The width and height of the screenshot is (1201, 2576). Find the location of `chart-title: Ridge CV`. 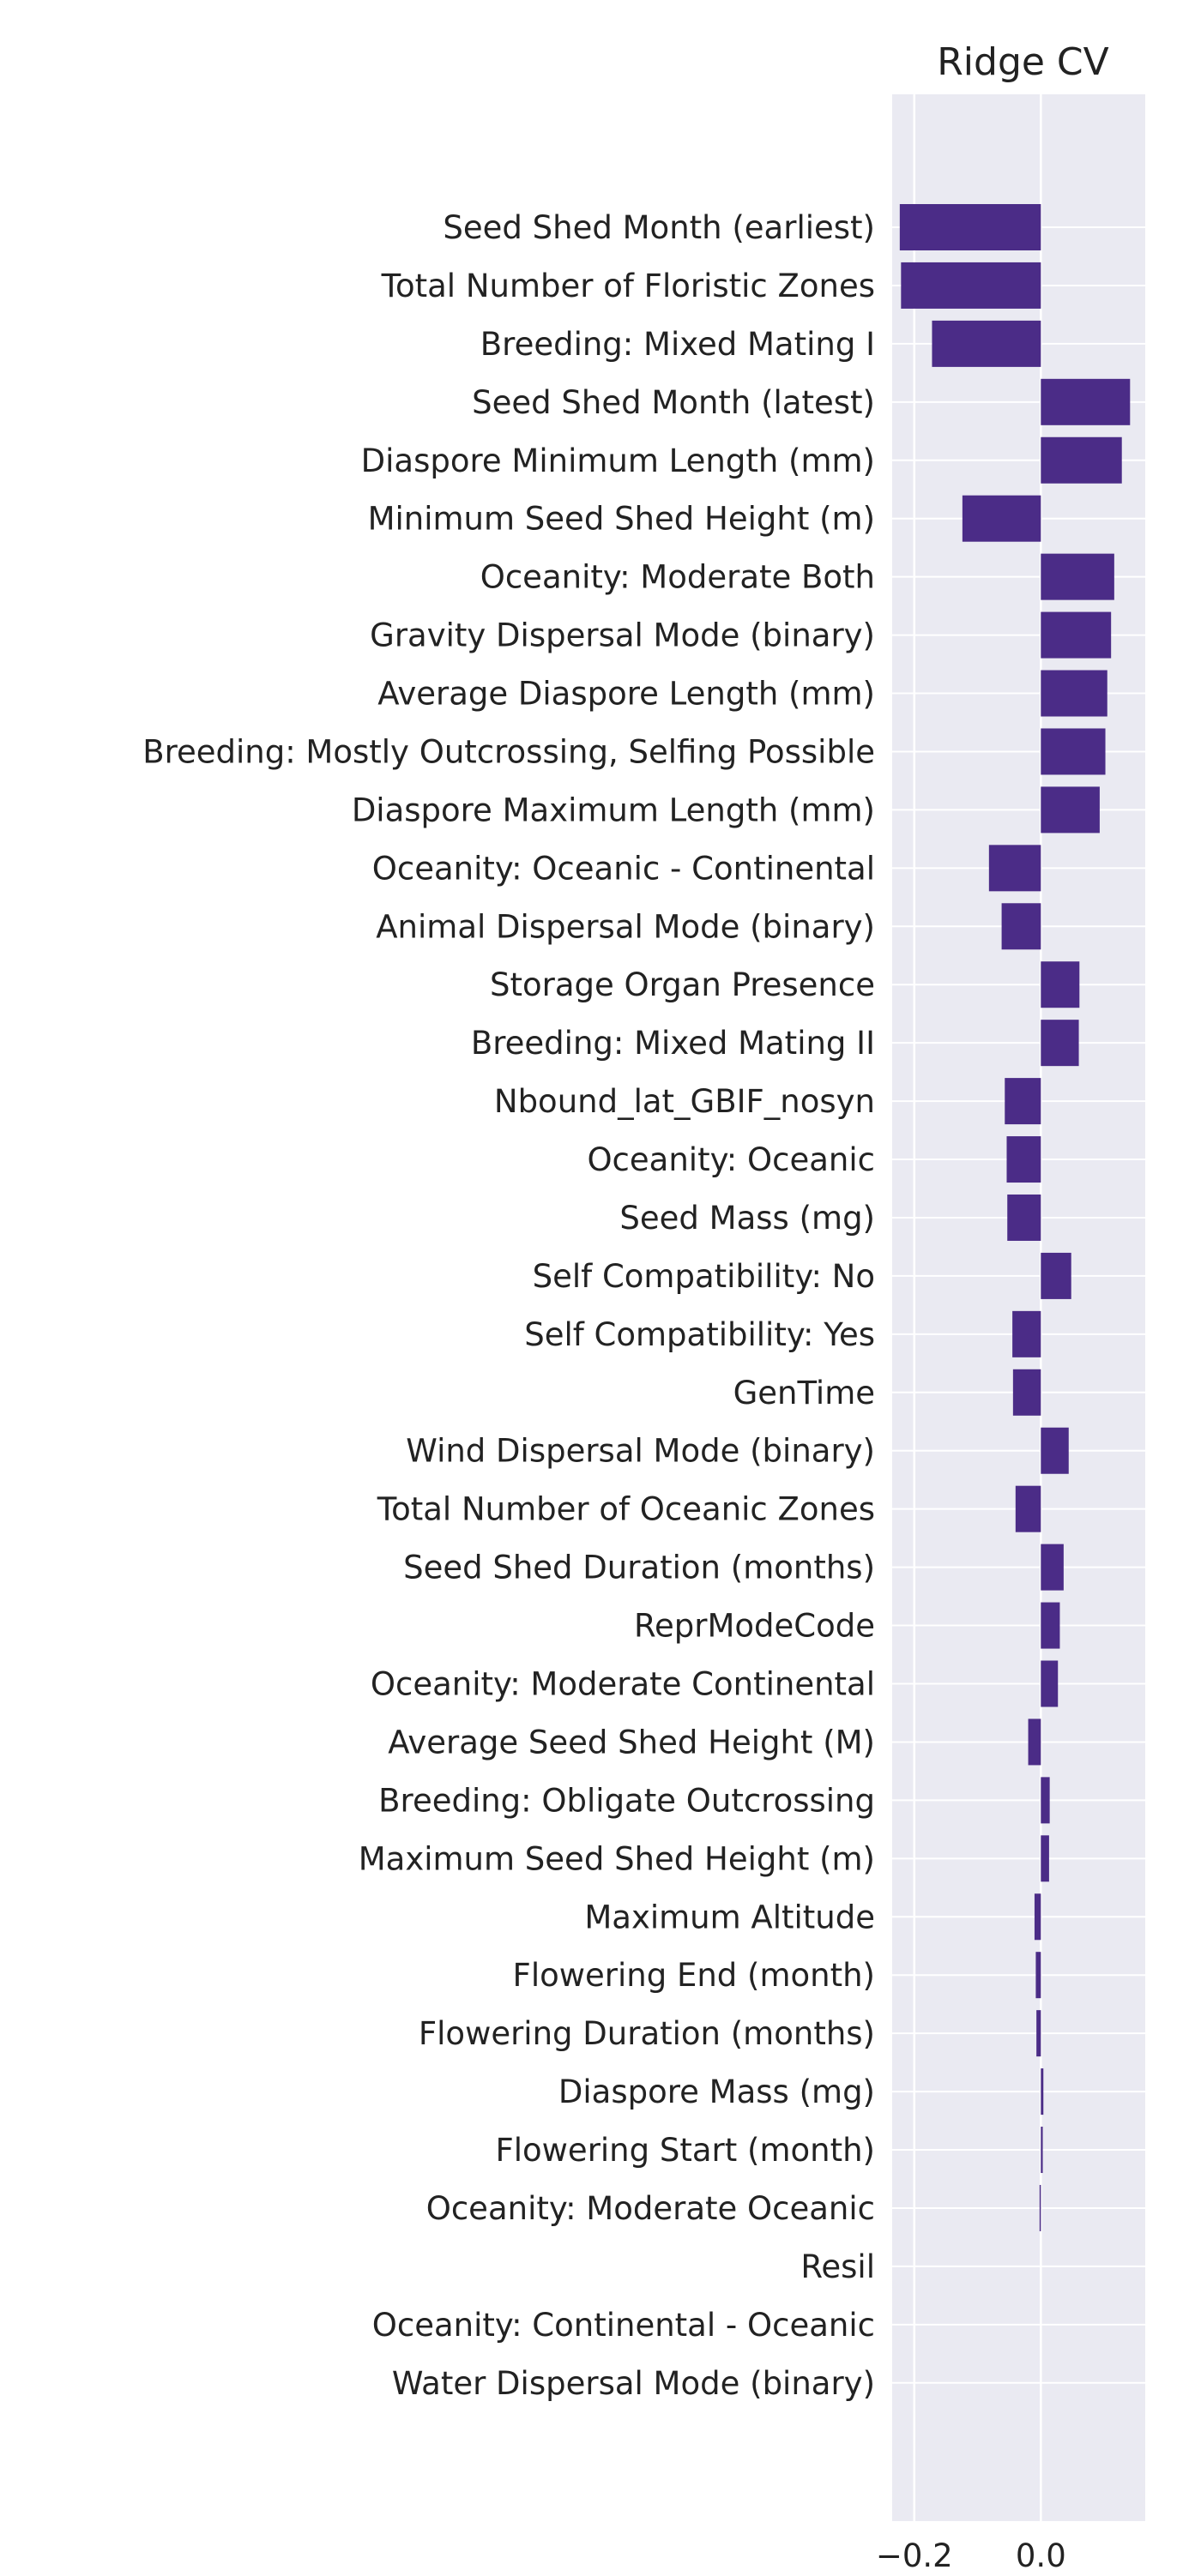

chart-title: Ridge CV is located at coordinates (1023, 62).